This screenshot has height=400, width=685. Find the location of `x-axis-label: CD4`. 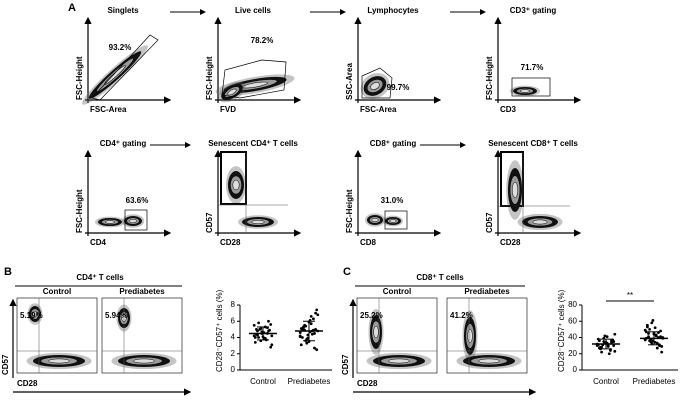

x-axis-label: CD4 is located at coordinates (98, 242).